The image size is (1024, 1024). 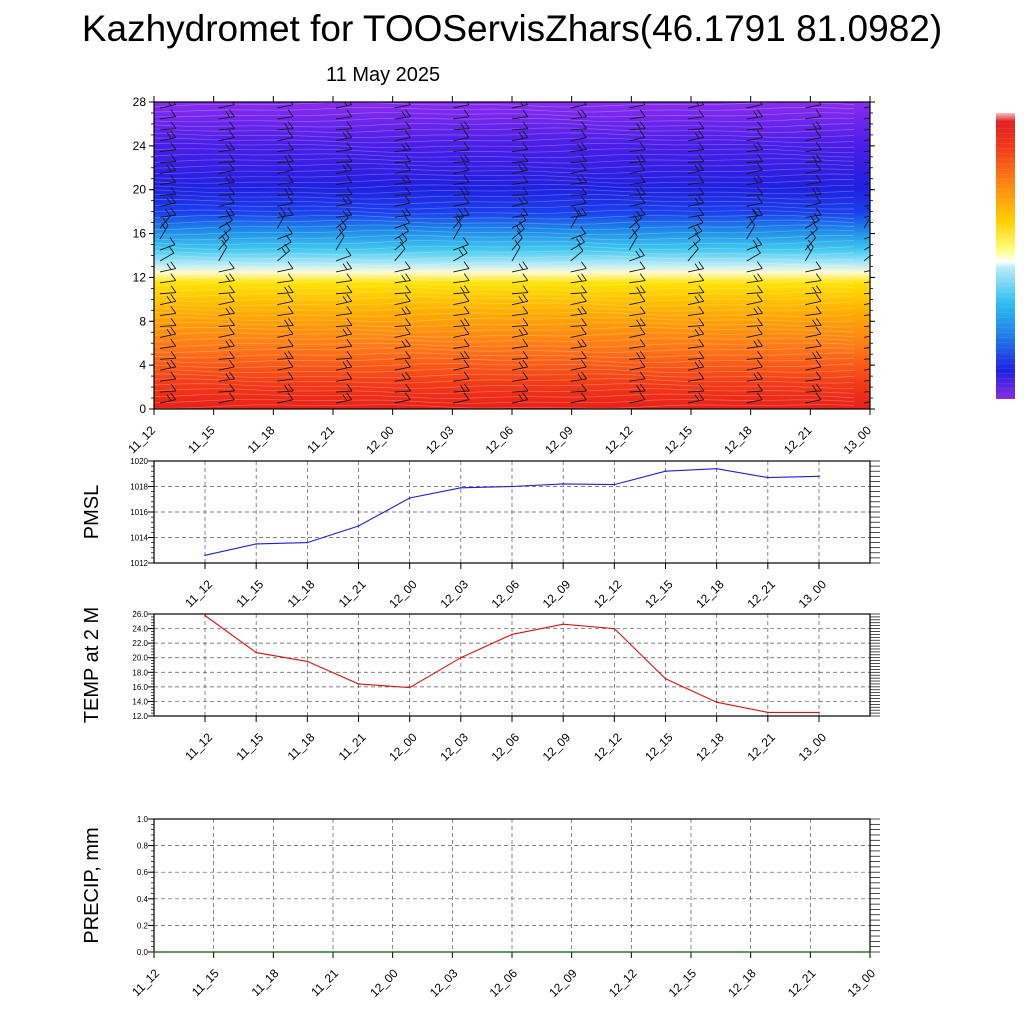 What do you see at coordinates (454, 594) in the screenshot?
I see `x-tick-label: 12_03` at bounding box center [454, 594].